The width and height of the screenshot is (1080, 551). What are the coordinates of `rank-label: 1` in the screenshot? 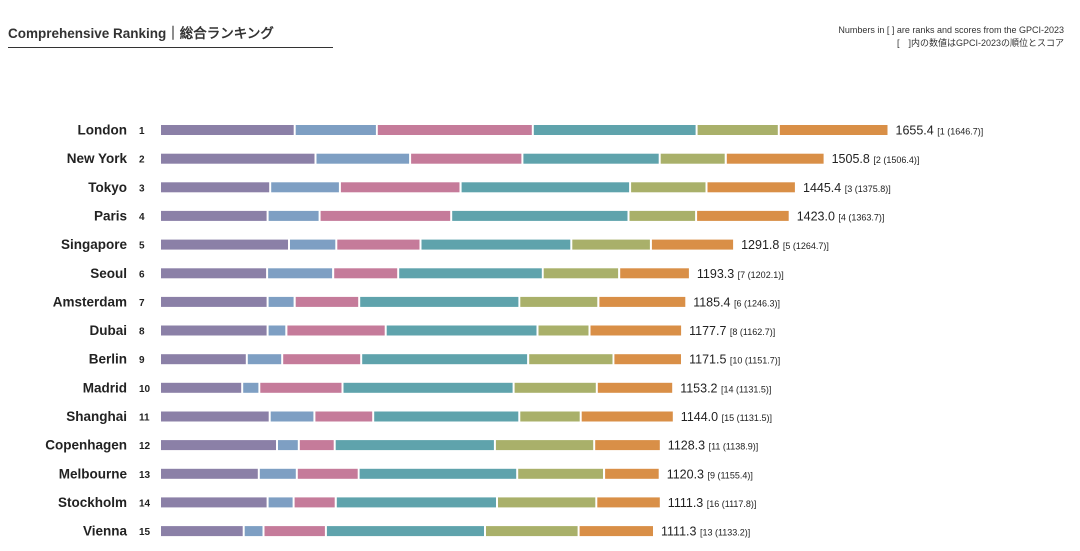 It's located at (142, 131).